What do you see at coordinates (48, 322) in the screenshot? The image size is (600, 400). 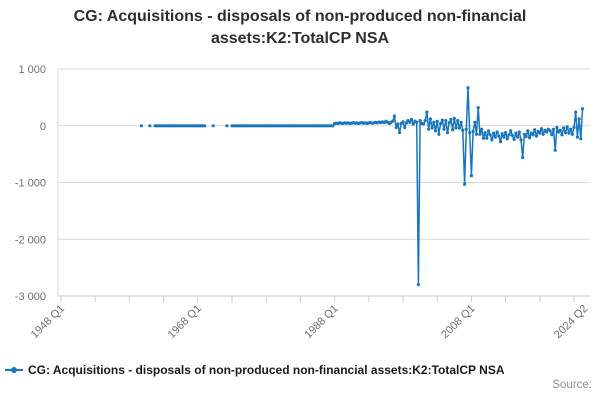 I see `x-tick-label: 1948 Q1` at bounding box center [48, 322].